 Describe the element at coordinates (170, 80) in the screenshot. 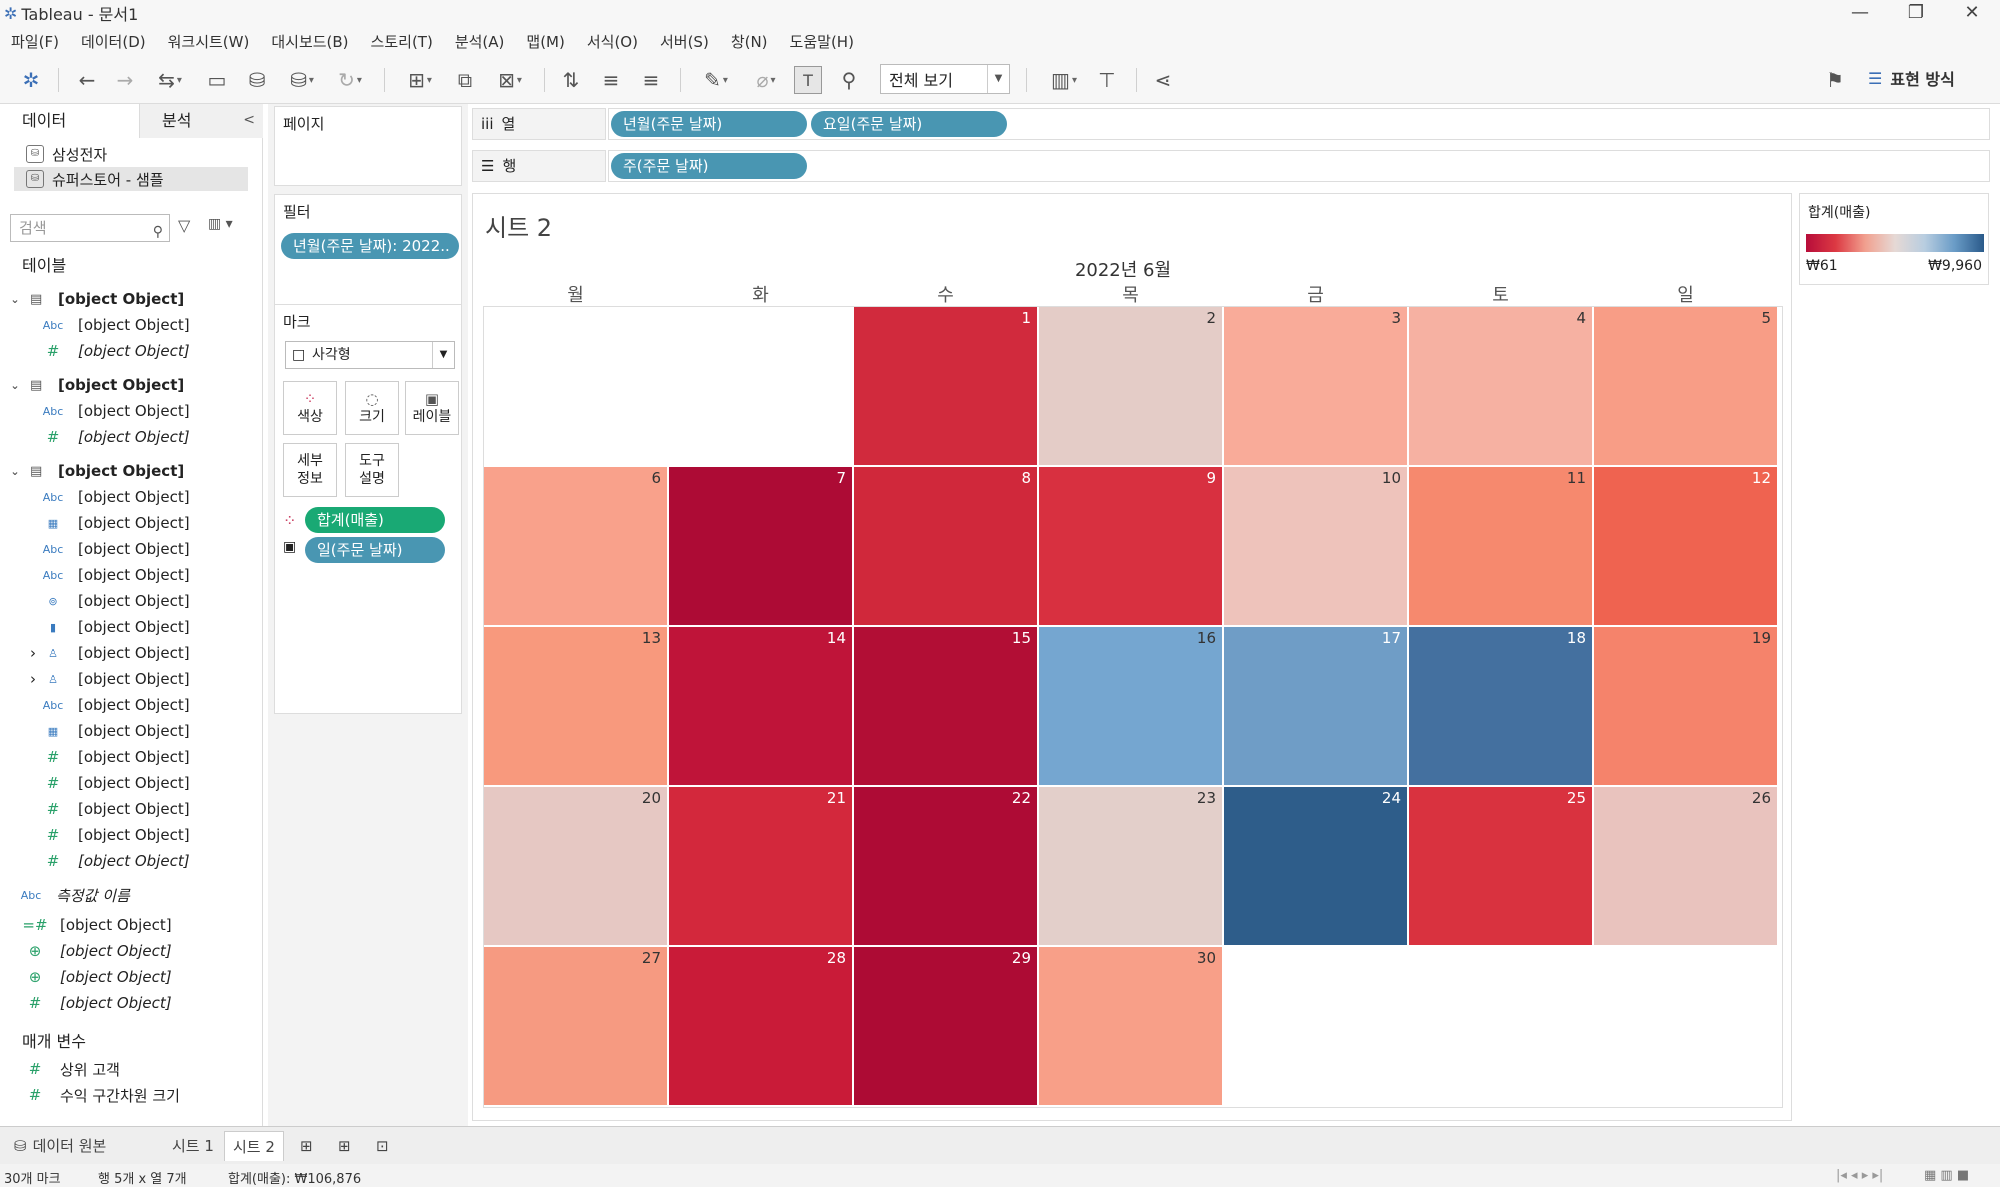

I see `swap-icon: ⇆ ▾` at that location.